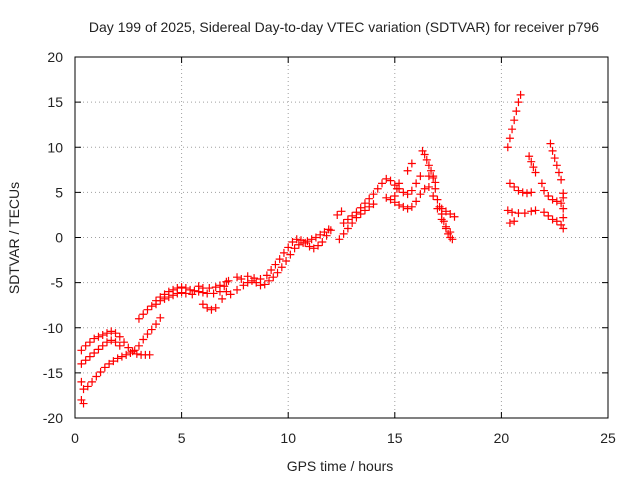 Image resolution: width=640 pixels, height=480 pixels. Describe the element at coordinates (55, 102) in the screenshot. I see `y-tick-label: 15` at that location.